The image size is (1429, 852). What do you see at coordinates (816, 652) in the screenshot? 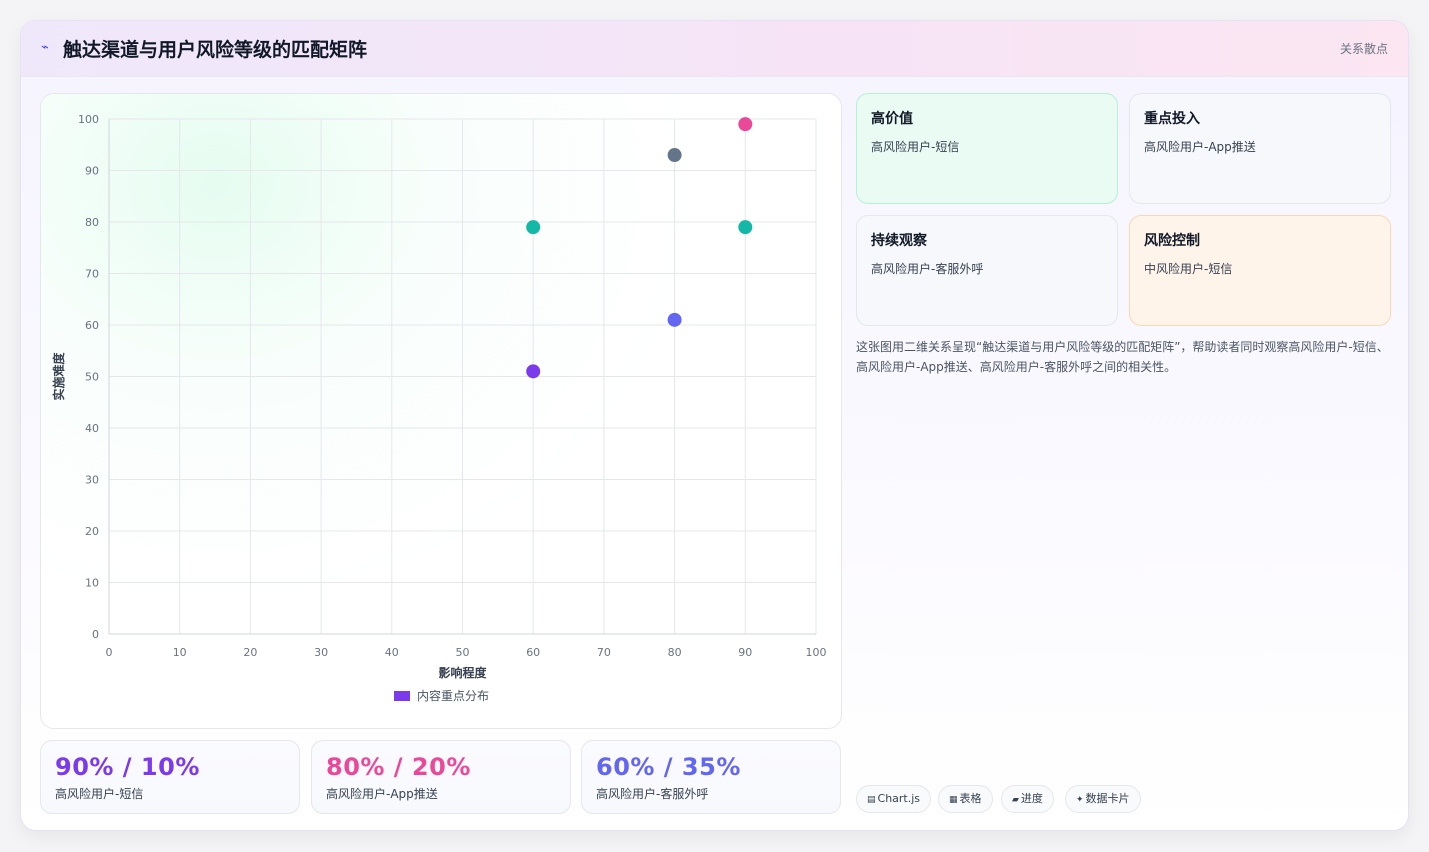
I see `x-tick-label: 100` at bounding box center [816, 652].